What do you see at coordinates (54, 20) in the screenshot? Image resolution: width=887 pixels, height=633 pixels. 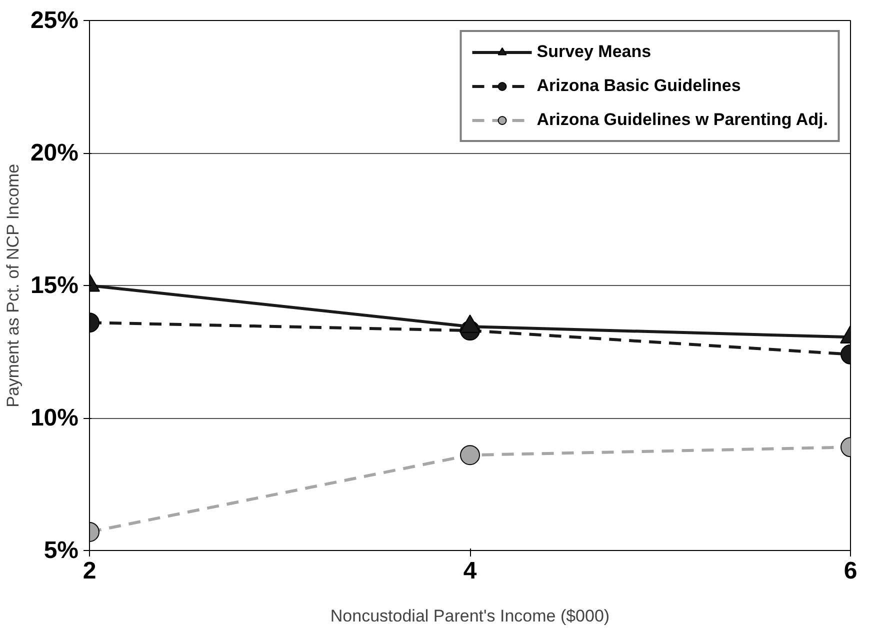 I see `y-tick-label: 25%` at bounding box center [54, 20].